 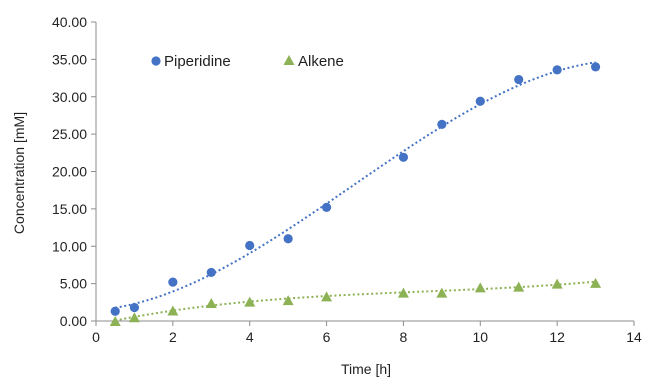 I want to click on x-tick-label: 6, so click(x=327, y=337).